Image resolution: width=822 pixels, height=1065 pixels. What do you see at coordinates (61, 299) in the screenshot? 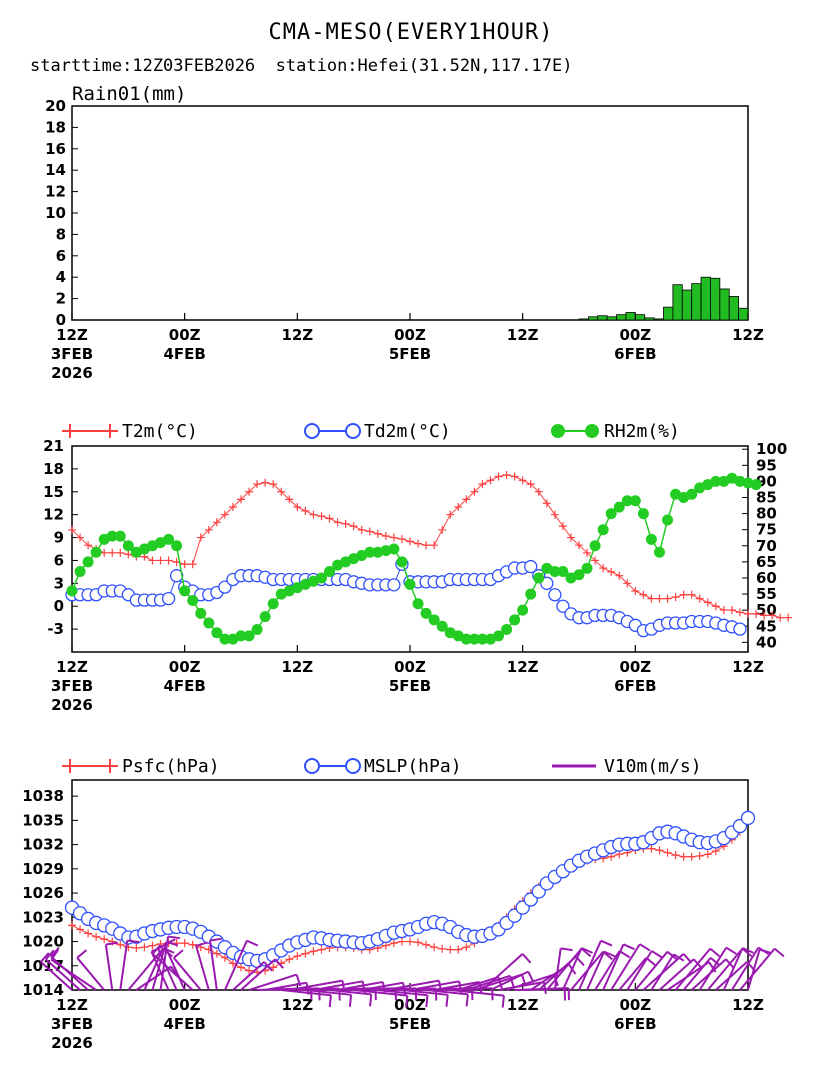
I see `rain-y-tick-label: 2` at bounding box center [61, 299].